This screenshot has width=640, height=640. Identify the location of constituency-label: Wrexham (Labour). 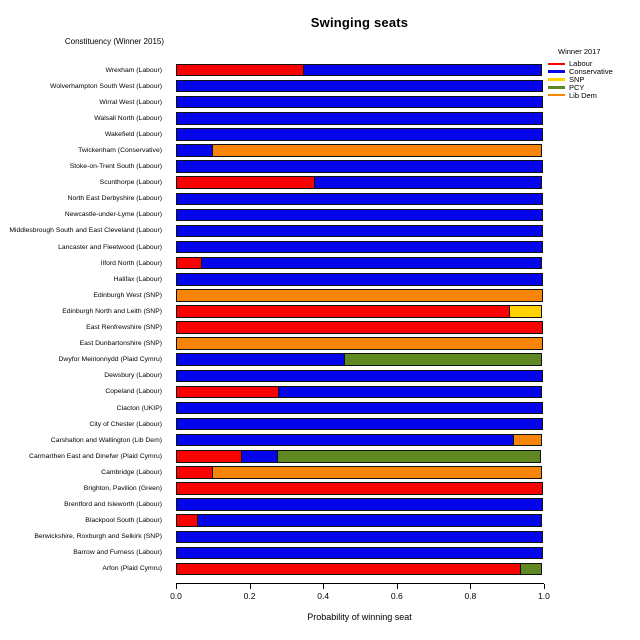
(133, 70).